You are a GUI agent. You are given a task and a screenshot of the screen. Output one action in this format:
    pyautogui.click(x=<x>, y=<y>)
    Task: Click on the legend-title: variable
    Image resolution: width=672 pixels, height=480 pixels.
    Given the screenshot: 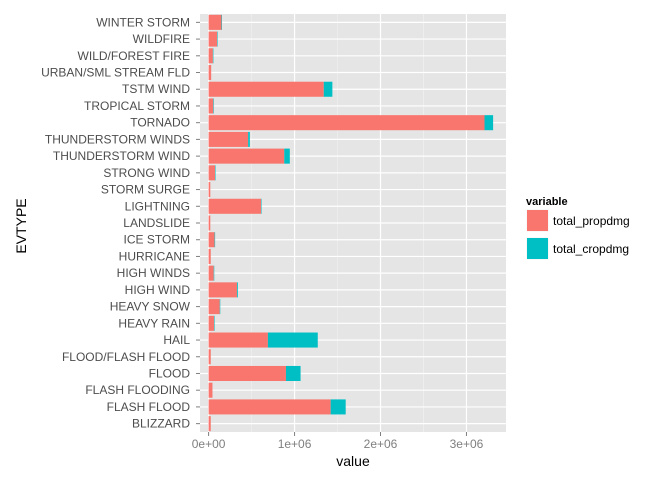 What is the action you would take?
    pyautogui.click(x=547, y=202)
    